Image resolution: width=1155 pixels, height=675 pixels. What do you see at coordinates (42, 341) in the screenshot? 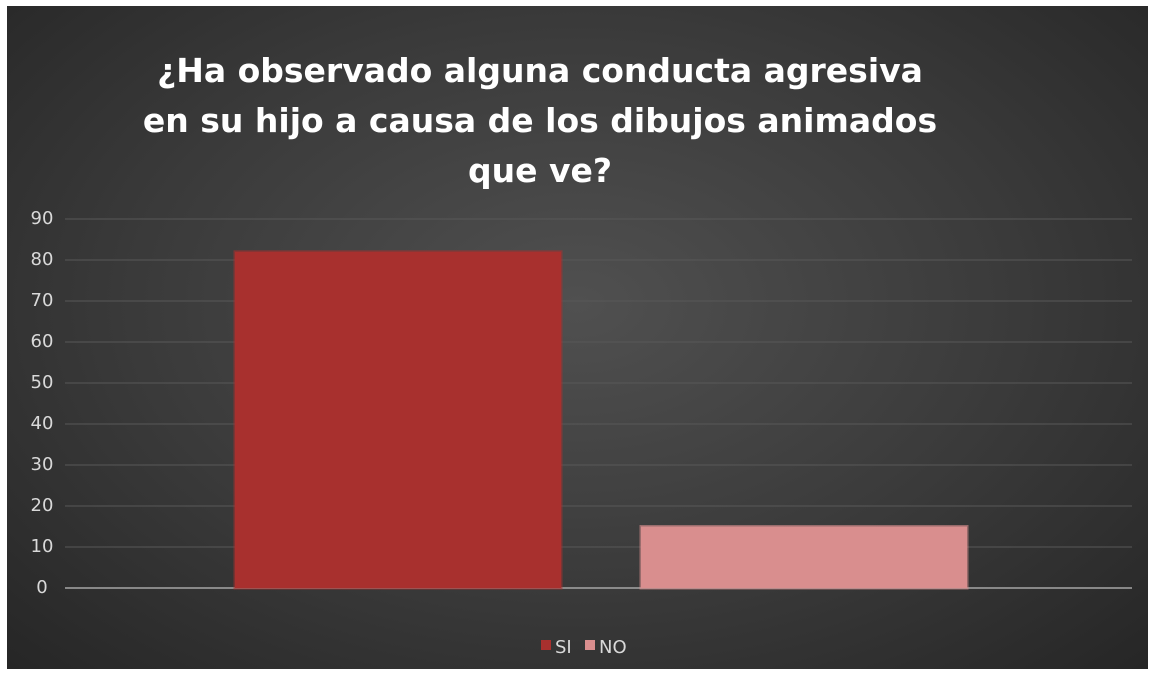
I see `y-tick-label: 60` at bounding box center [42, 341].